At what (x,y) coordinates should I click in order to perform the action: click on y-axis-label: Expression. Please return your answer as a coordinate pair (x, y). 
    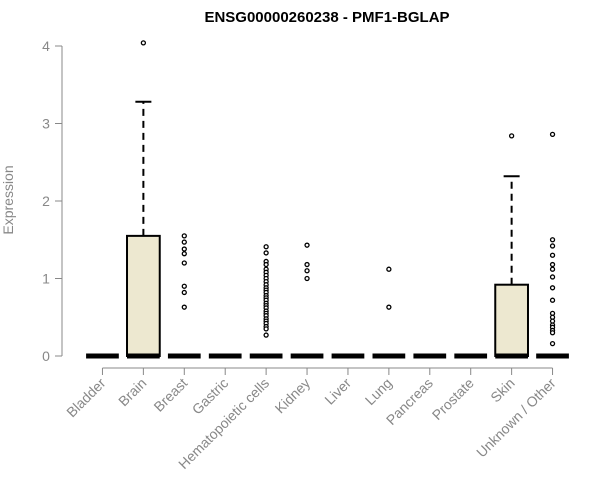
    Looking at the image, I should click on (8, 199).